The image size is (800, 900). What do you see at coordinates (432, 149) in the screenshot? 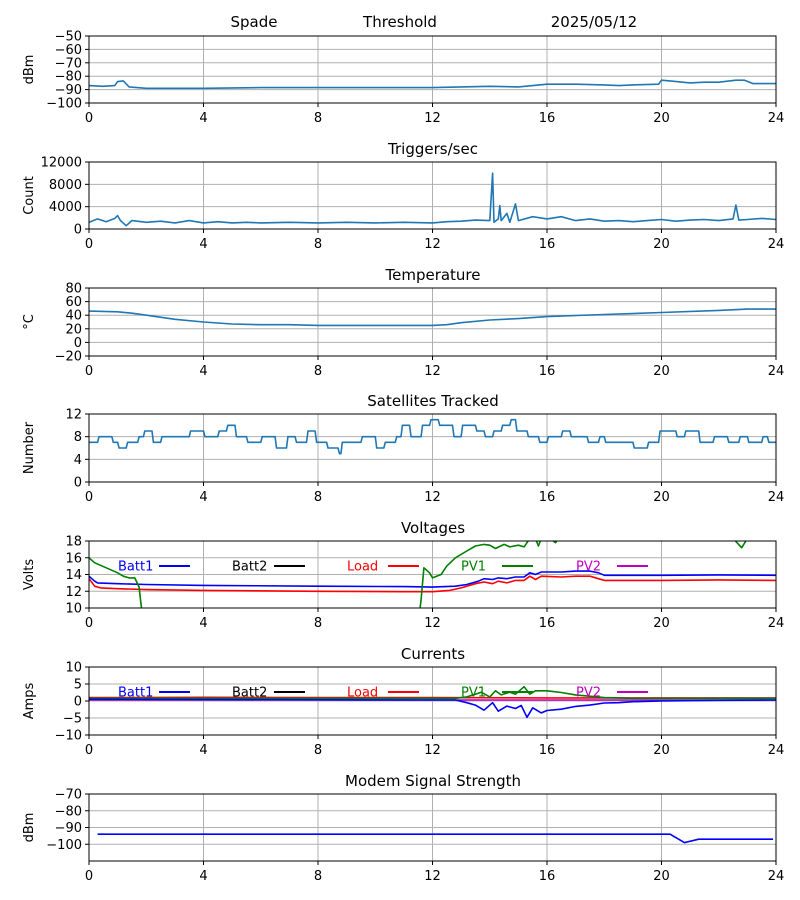
I see `chart-title: Triggers/sec` at bounding box center [432, 149].